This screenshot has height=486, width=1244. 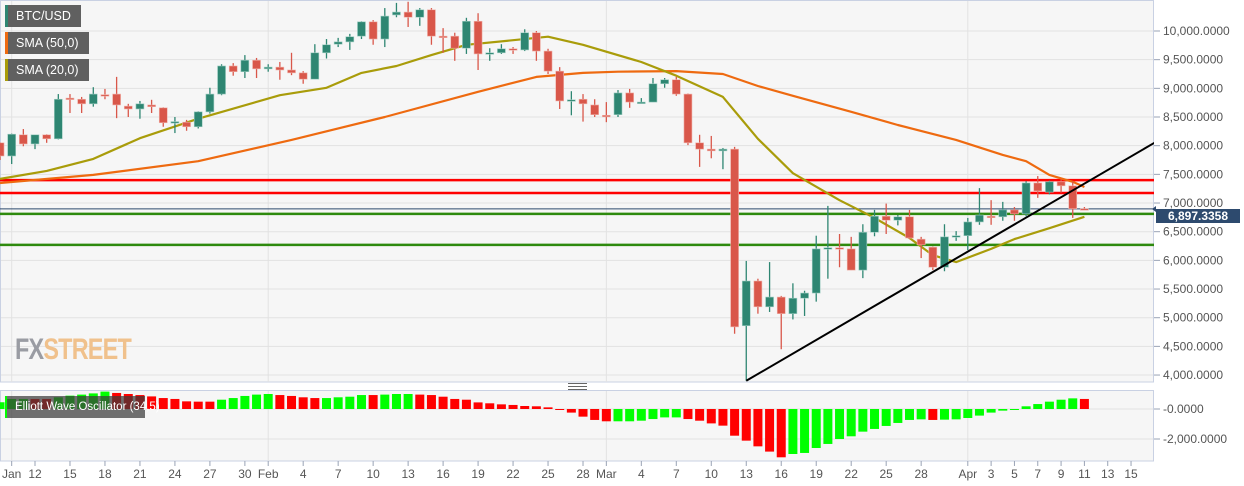 I want to click on price-tick-label: 7,000.0000, so click(x=1193, y=203).